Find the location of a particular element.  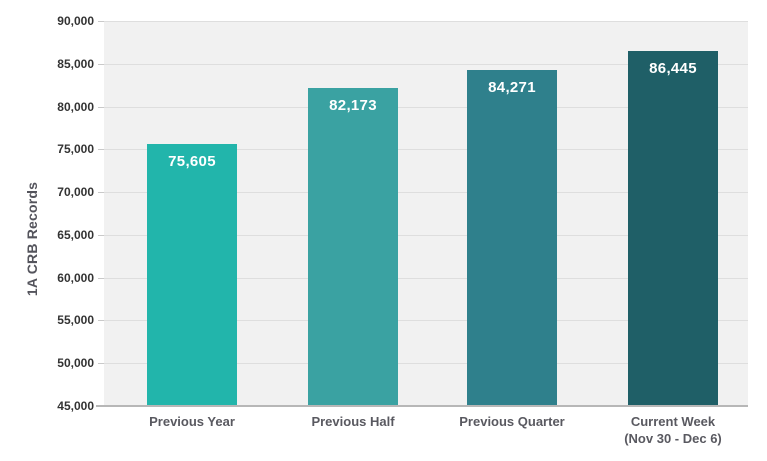

y-tick-label: 70,000 is located at coordinates (75, 192).